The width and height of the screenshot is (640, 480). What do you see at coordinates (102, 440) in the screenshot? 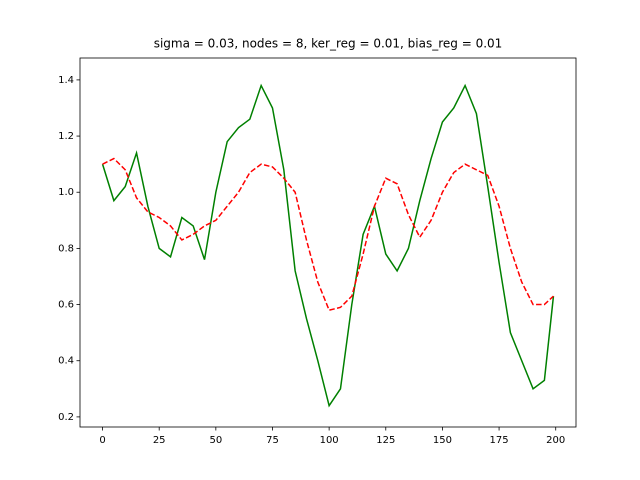
I see `x-tick-label: 0` at bounding box center [102, 440].